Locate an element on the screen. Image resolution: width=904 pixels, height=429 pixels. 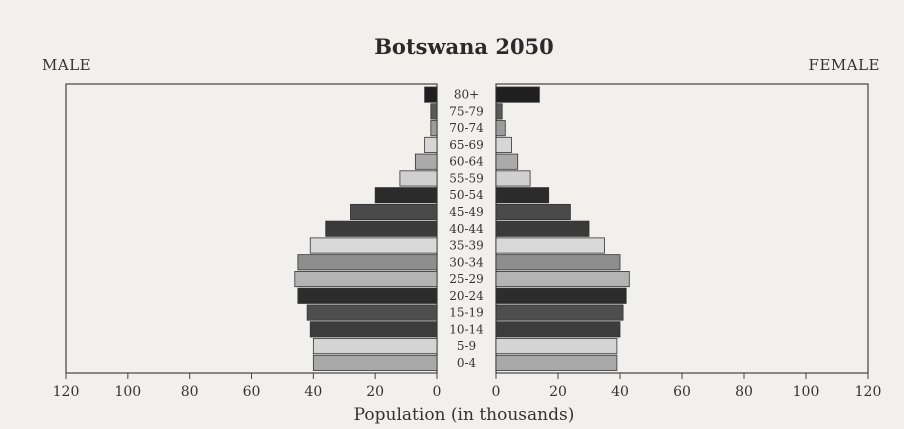
age-group-label: 55-59 is located at coordinates (466, 178).